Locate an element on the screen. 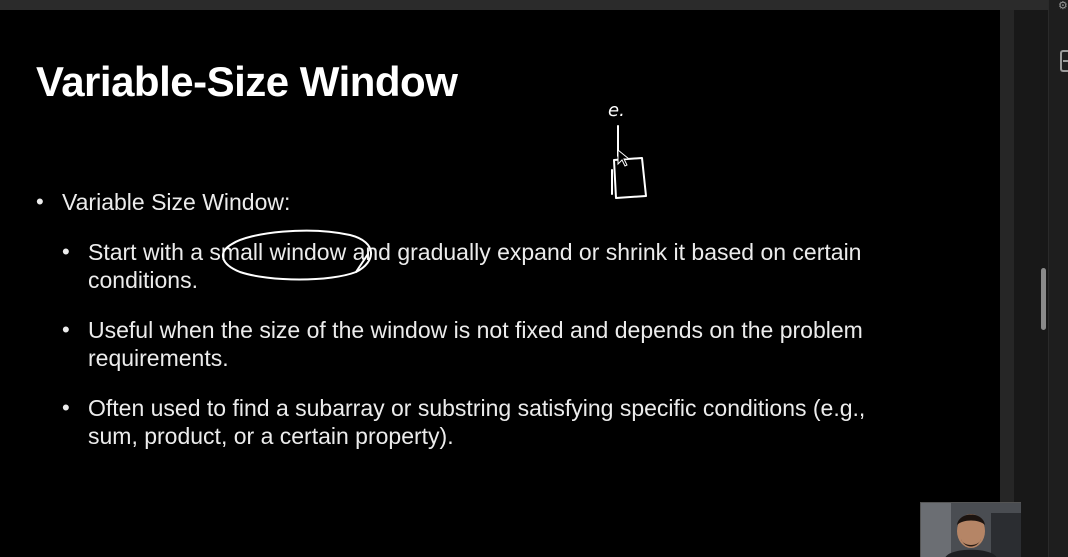  slide-frame-edge is located at coordinates (1007, 283).